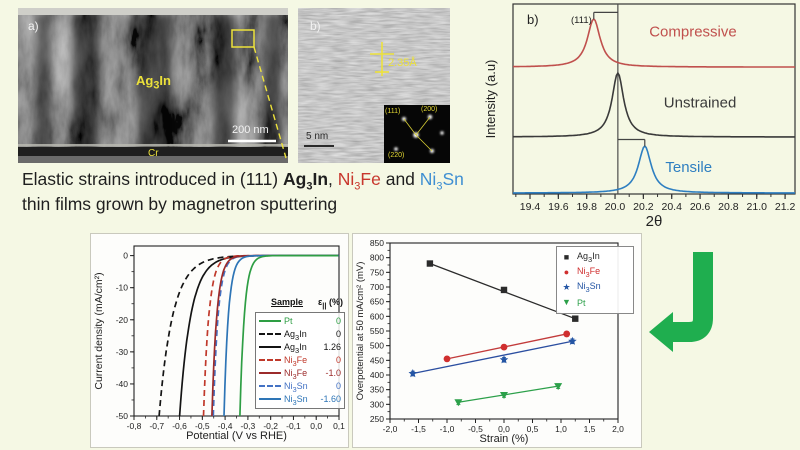  I want to click on pol-legend-row: Ni3Fe -1.0, so click(300, 373).